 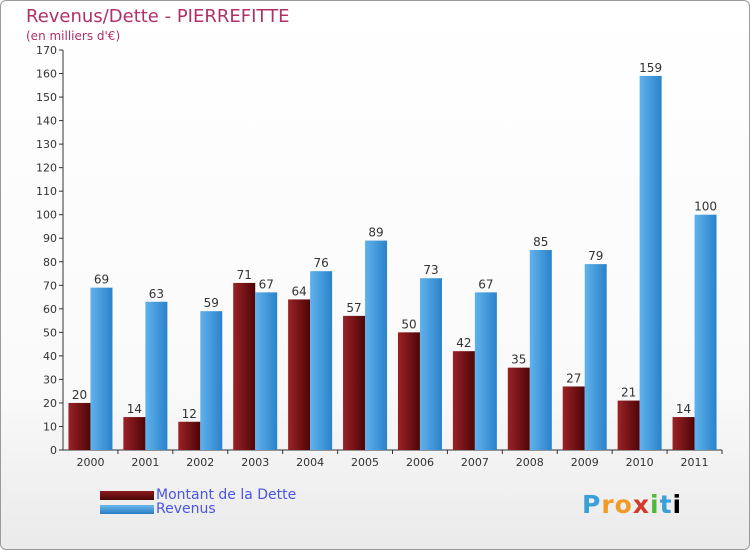 What do you see at coordinates (310, 462) in the screenshot?
I see `x-tick-label: 2004` at bounding box center [310, 462].